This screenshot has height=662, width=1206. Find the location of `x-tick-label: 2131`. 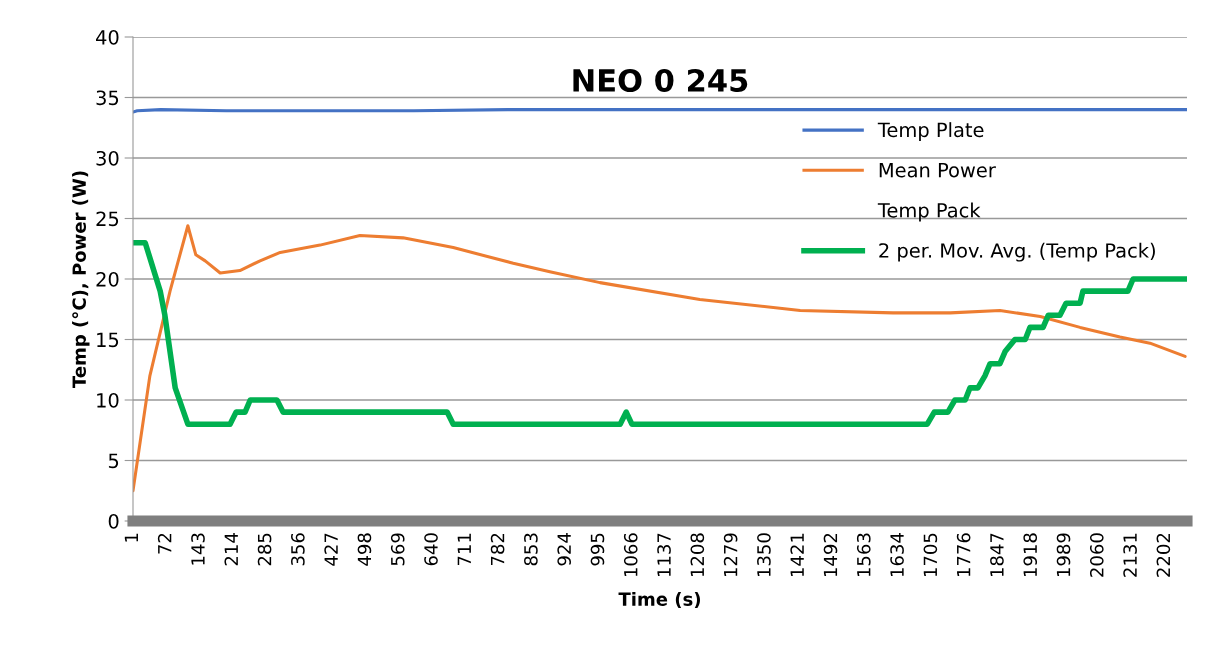

x-tick-label: 2131 is located at coordinates (1130, 555).